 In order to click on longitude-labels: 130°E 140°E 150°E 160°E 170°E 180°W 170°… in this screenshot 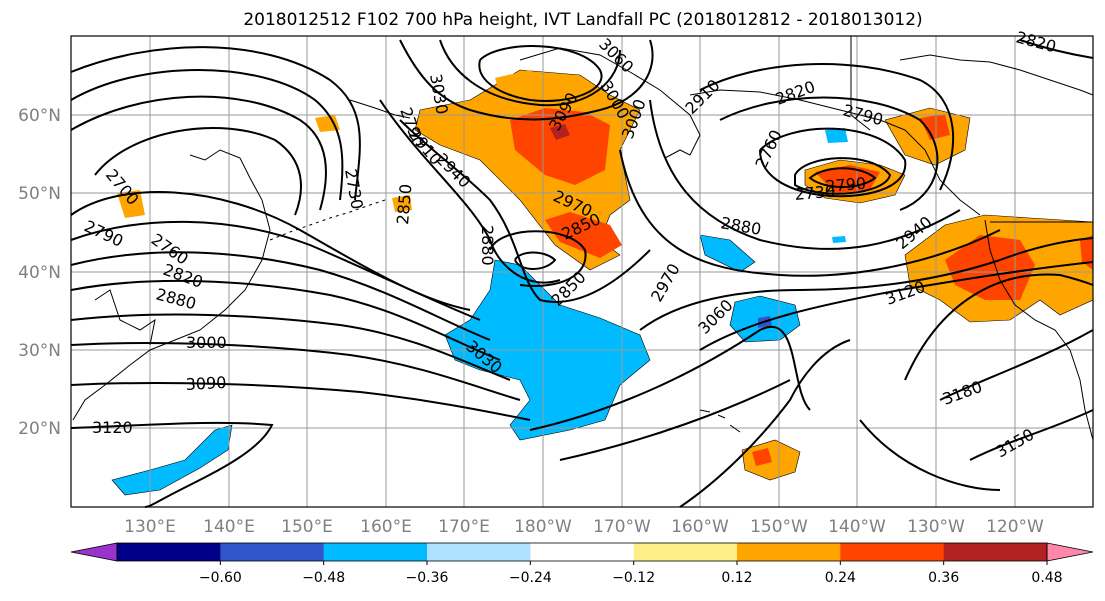, I will do `click(584, 527)`.